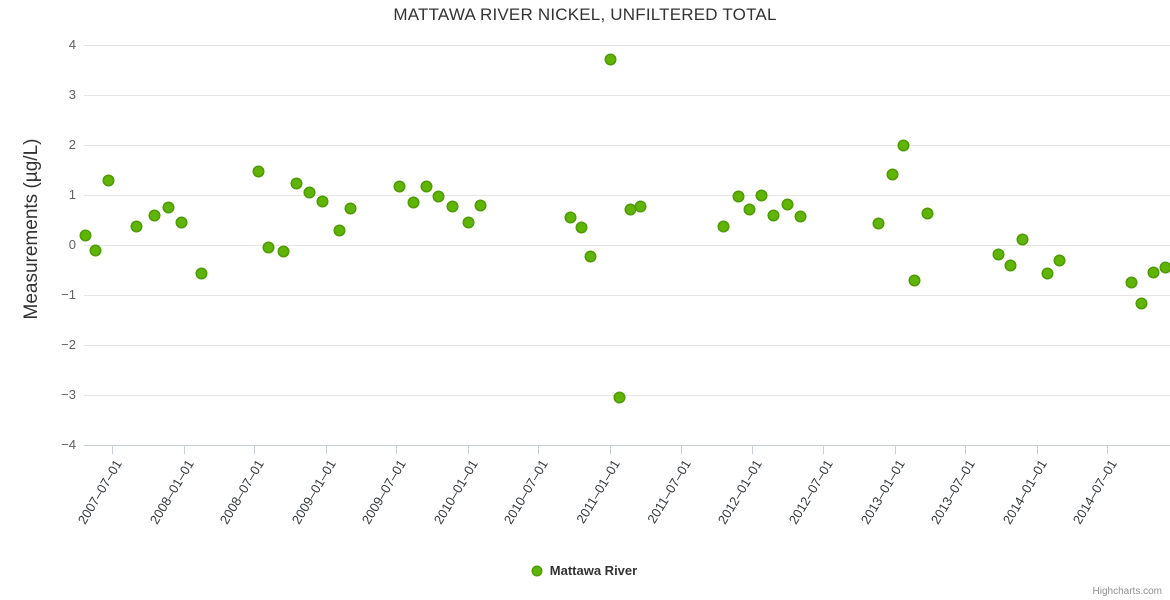  I want to click on y-axis-tick-label: 2, so click(72, 144).